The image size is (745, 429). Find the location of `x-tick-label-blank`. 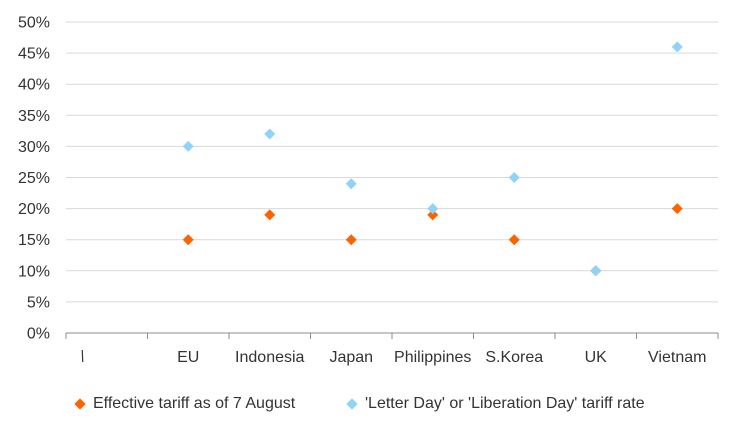

x-tick-label-blank is located at coordinates (82, 356).